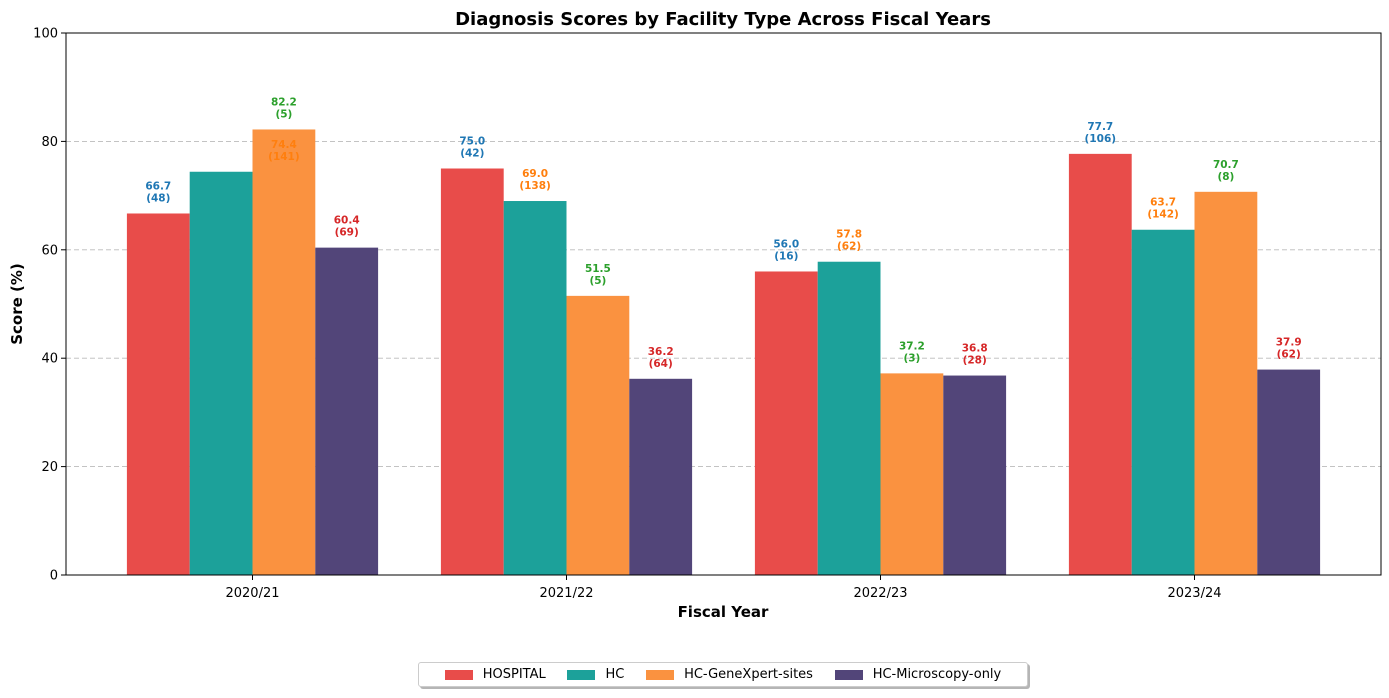 Image resolution: width=1389 pixels, height=698 pixels. I want to click on data-label: 36.2, so click(661, 352).